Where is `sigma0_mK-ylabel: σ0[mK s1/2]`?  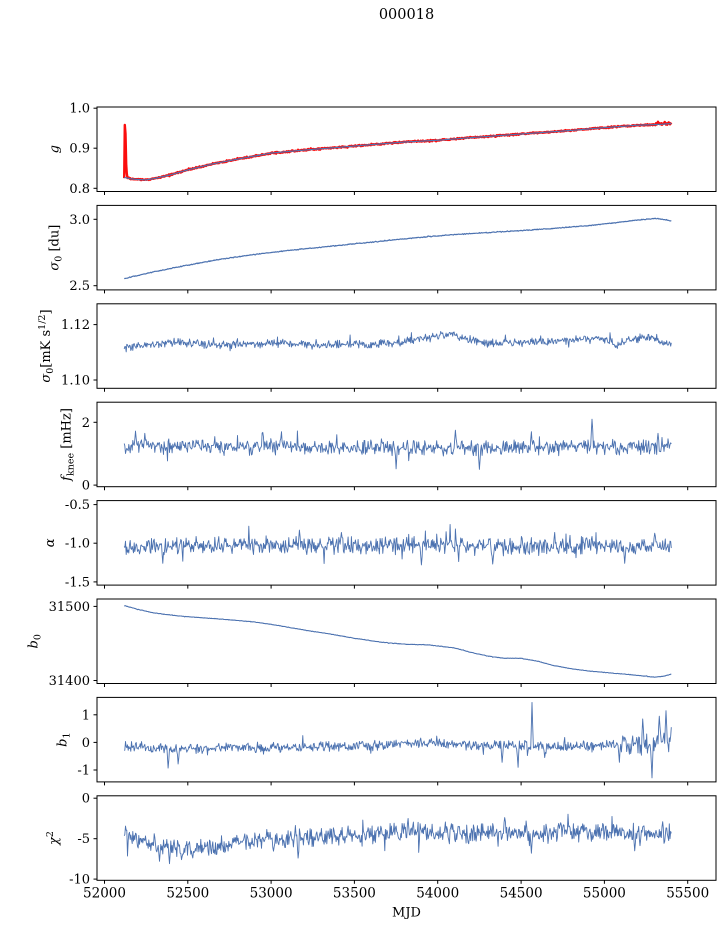
sigma0_mK-ylabel: σ0[mK s1/2] is located at coordinates (46, 345).